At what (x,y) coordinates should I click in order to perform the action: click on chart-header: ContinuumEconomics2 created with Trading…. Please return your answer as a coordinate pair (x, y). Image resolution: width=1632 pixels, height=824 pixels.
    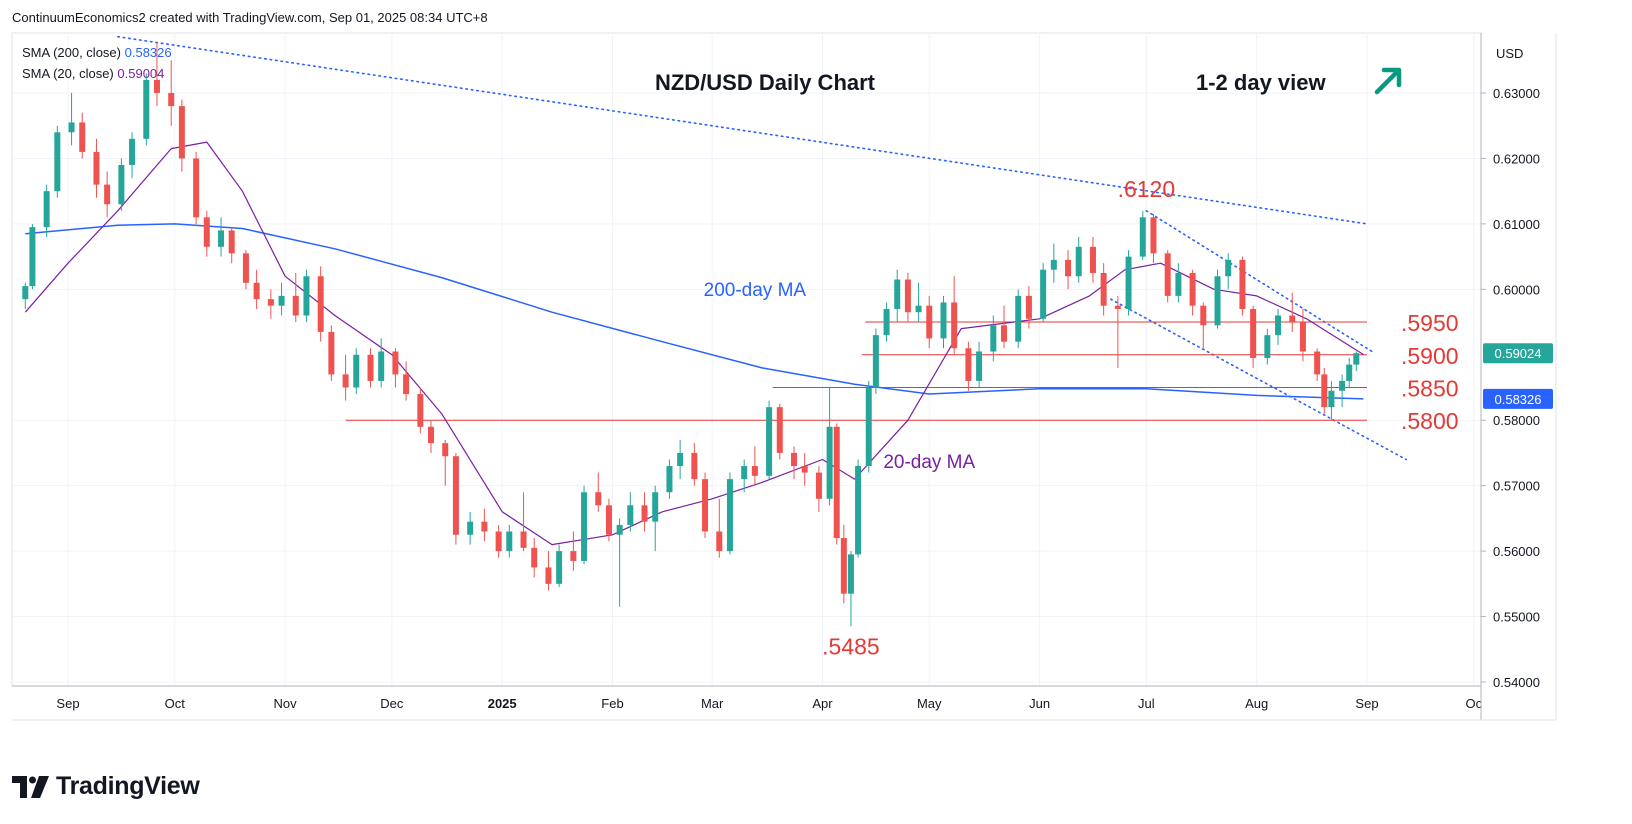
    Looking at the image, I should click on (250, 17).